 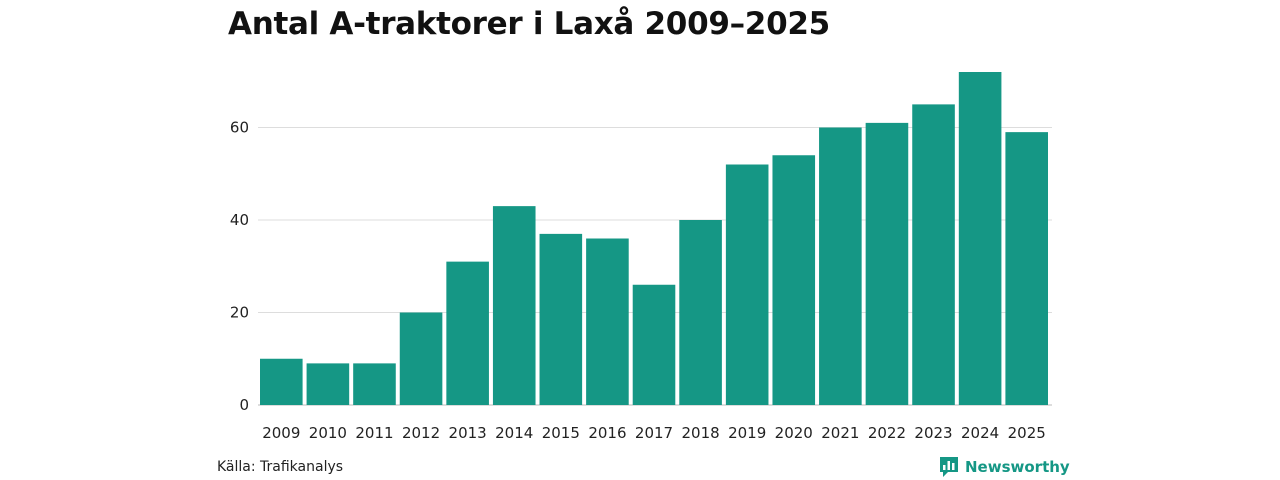 What do you see at coordinates (933, 255) in the screenshot?
I see `bar-2023` at bounding box center [933, 255].